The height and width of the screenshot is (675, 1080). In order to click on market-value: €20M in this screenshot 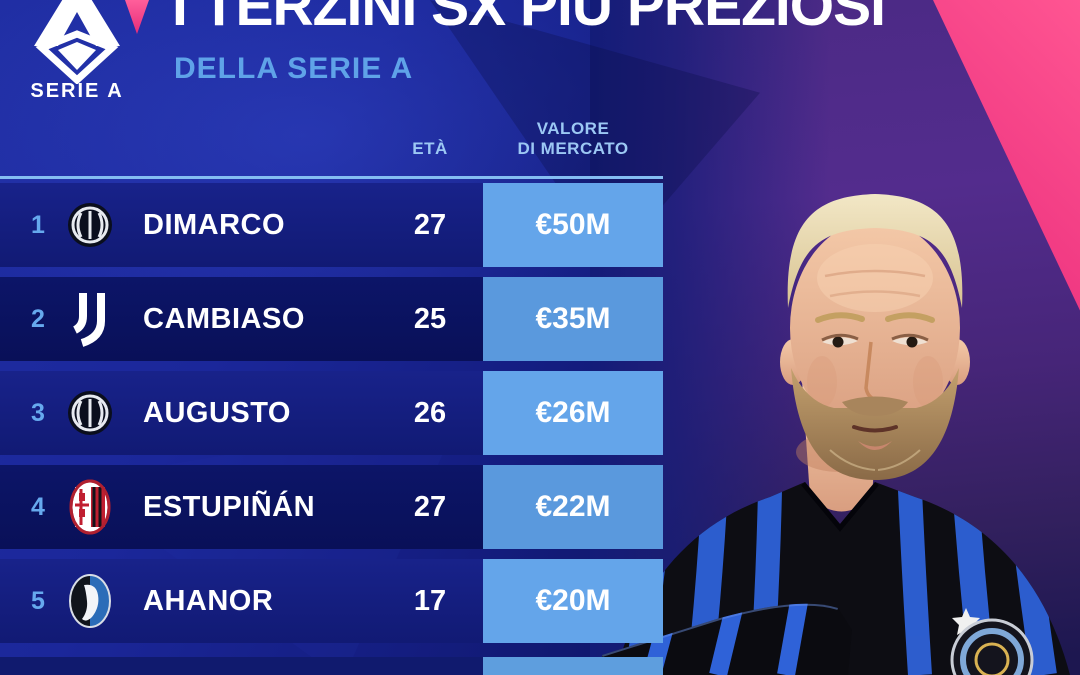, I will do `click(573, 600)`.